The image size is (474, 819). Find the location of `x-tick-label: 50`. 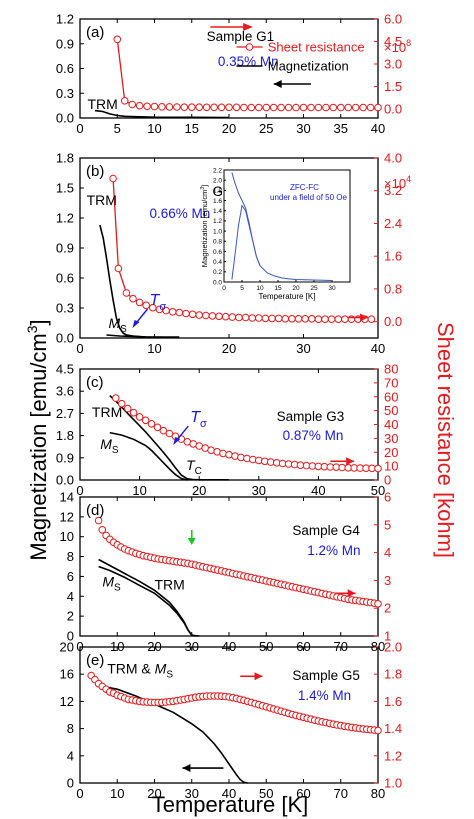

x-tick-label: 50 is located at coordinates (378, 490).